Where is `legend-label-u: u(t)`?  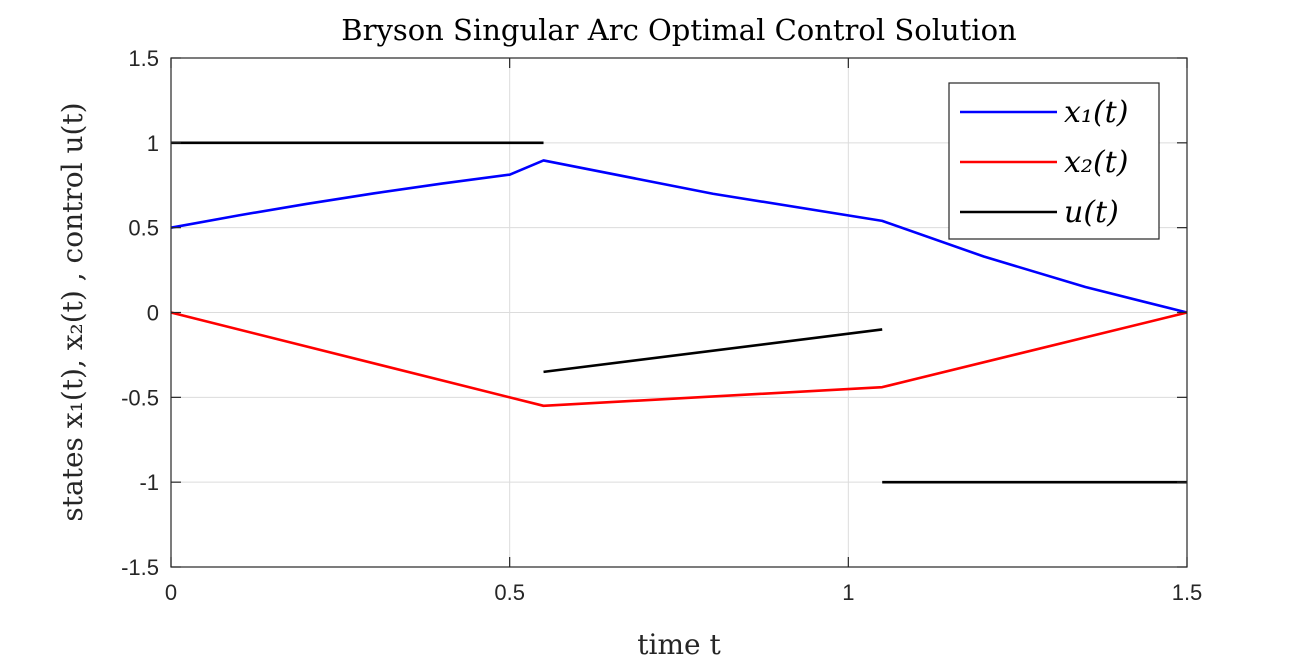 legend-label-u: u(t) is located at coordinates (1091, 212).